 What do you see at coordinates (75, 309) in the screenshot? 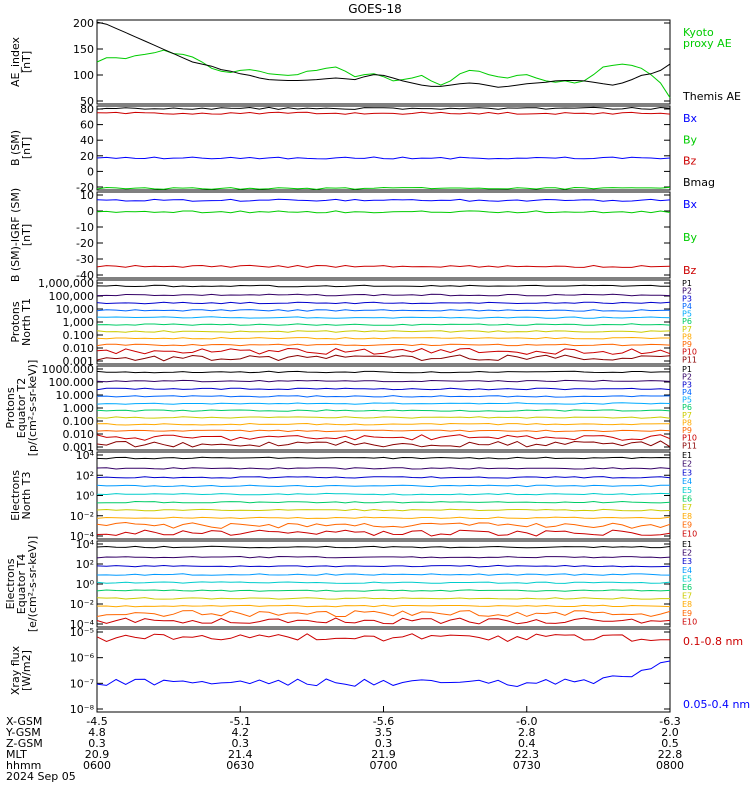
I see `y-tick-label: 10,000` at bounding box center [75, 309].